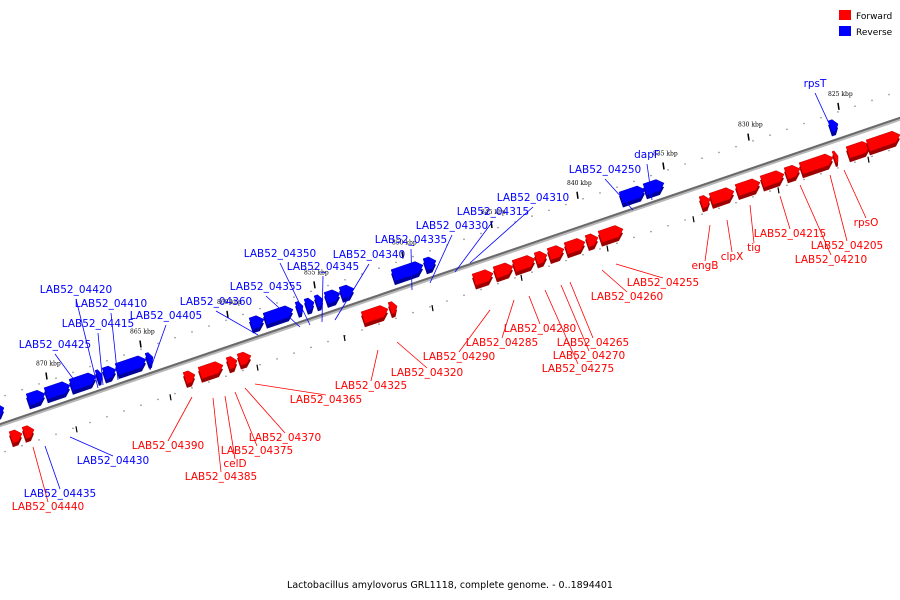  What do you see at coordinates (847, 246) in the screenshot?
I see `forward-gene-label: LAB52_04205` at bounding box center [847, 246].